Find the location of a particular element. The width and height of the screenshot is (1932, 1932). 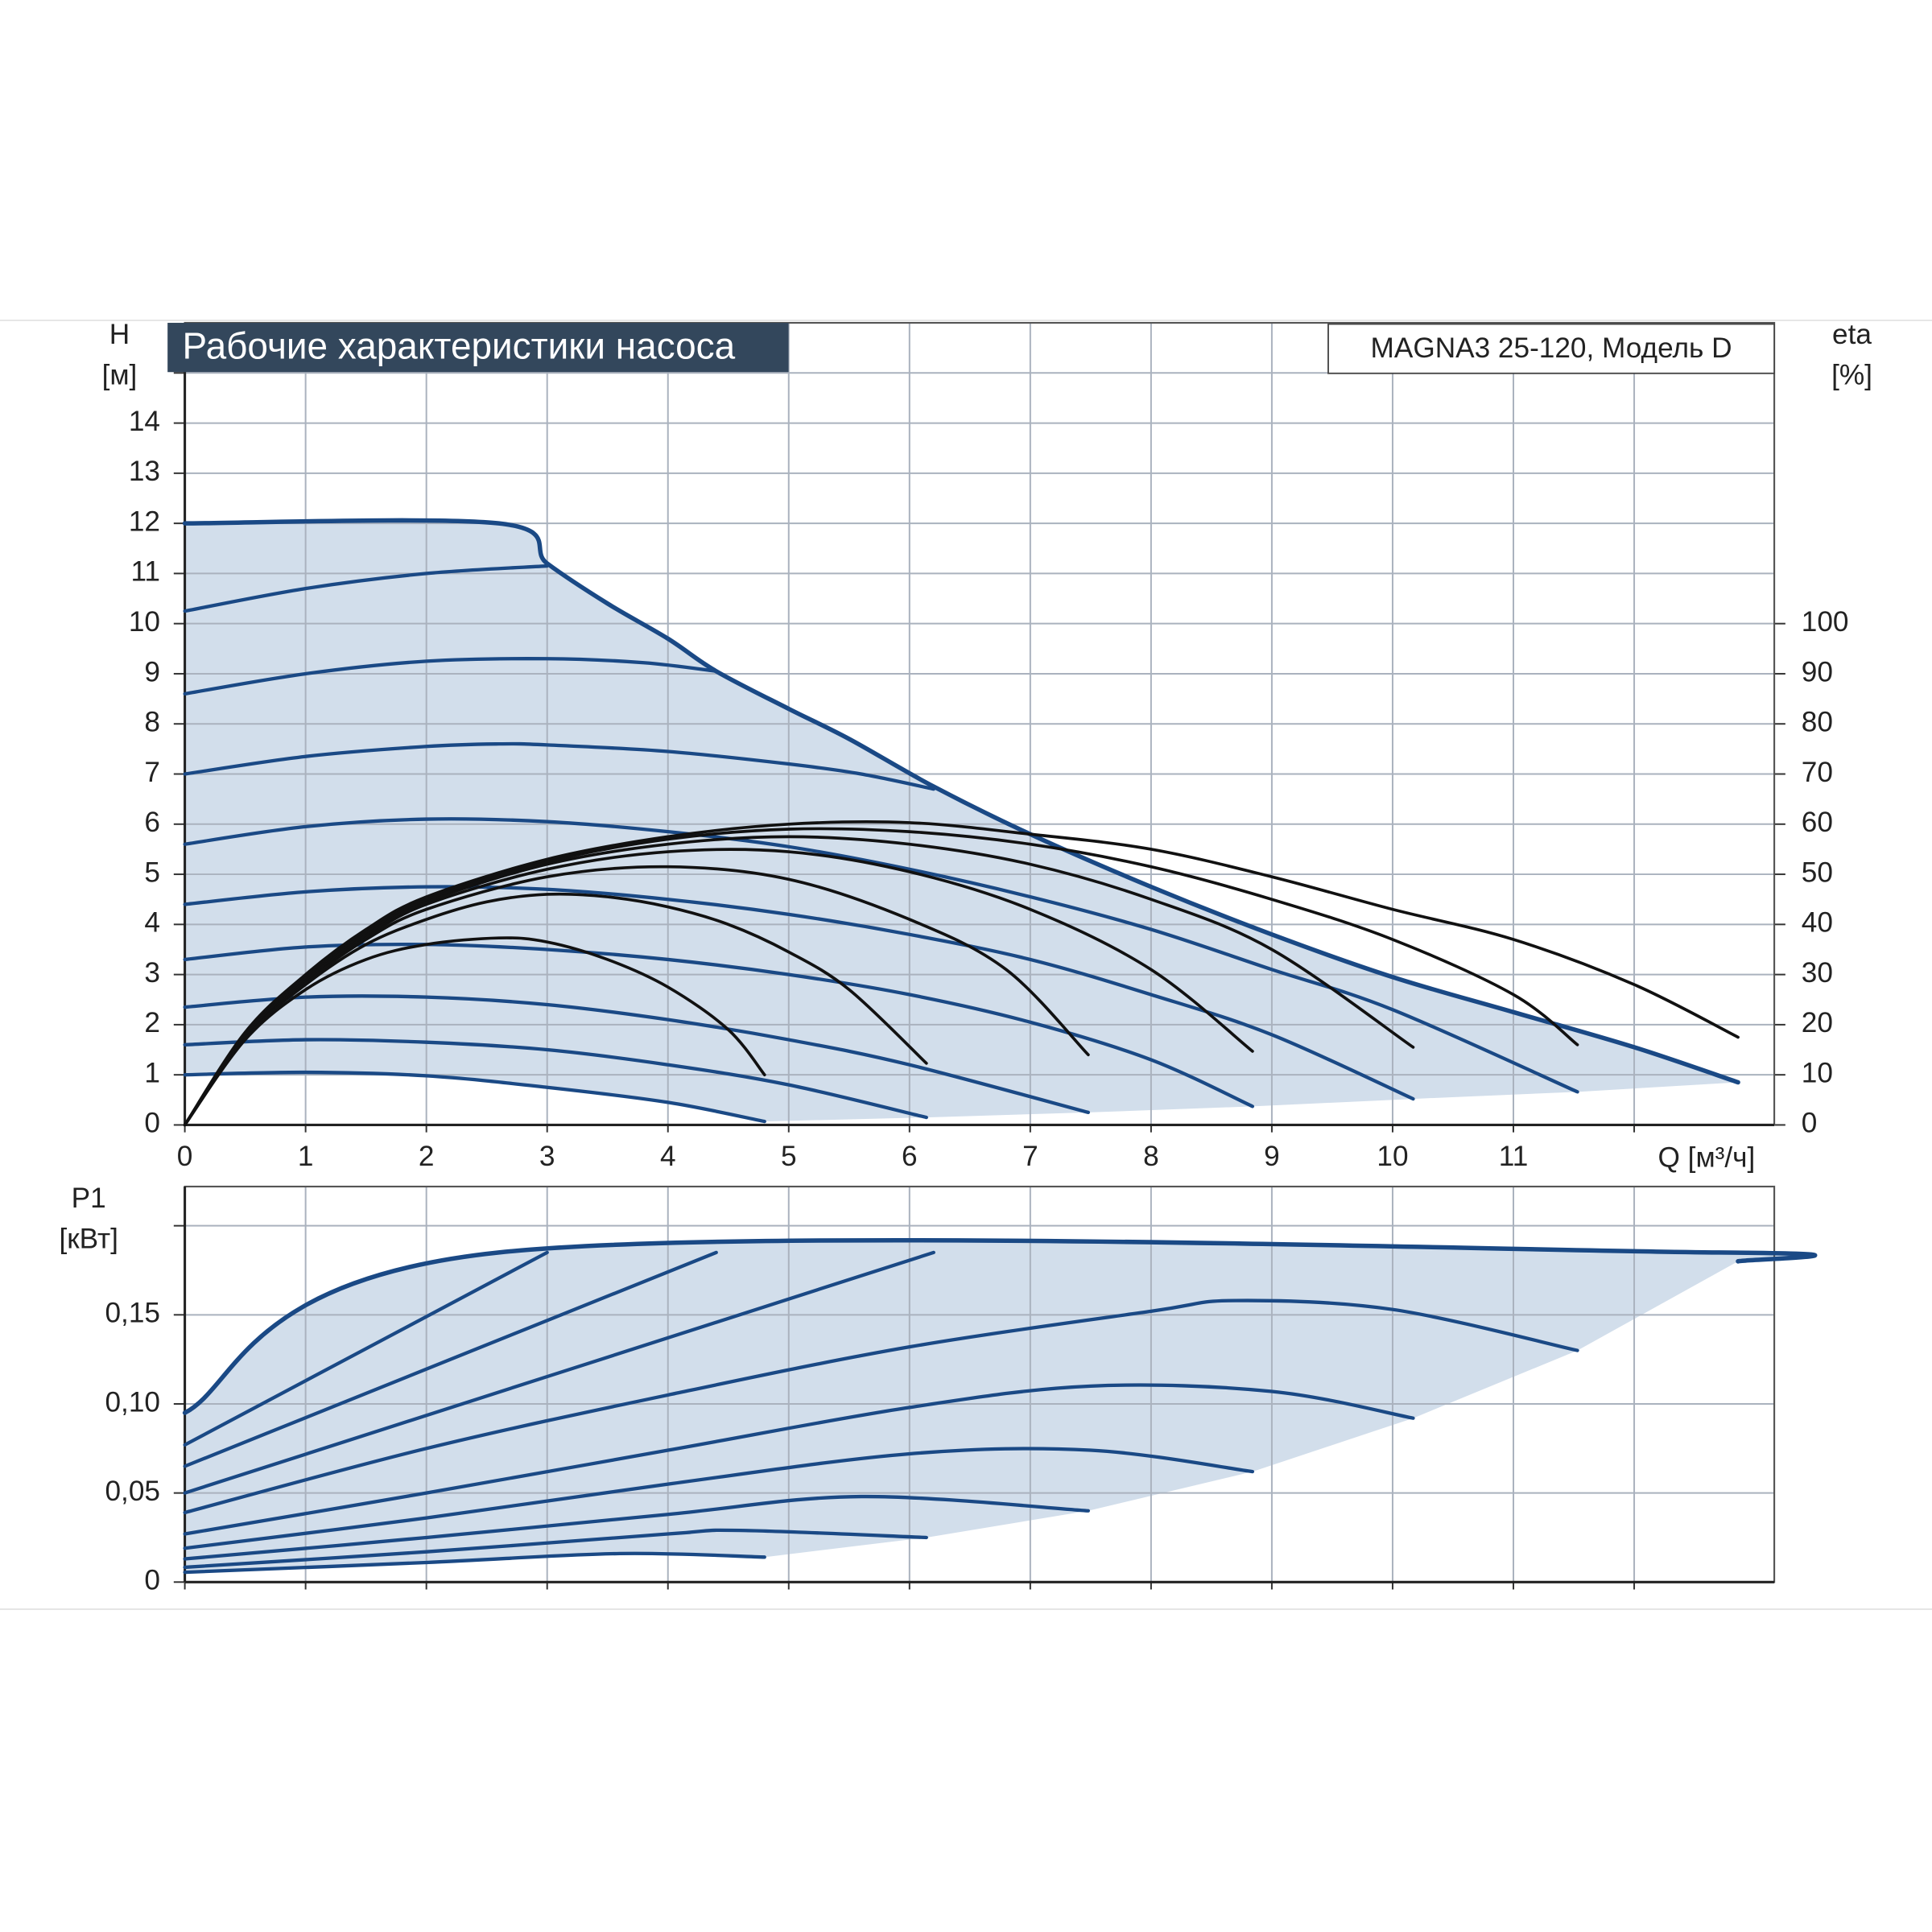

y-tick-label: 5 is located at coordinates (152, 872).